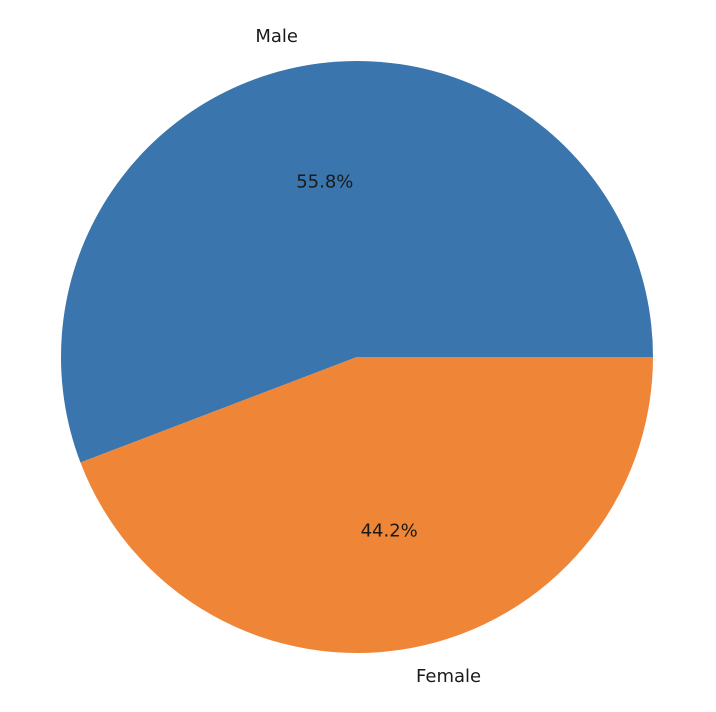  I want to click on slice-label: Female, so click(448, 676).